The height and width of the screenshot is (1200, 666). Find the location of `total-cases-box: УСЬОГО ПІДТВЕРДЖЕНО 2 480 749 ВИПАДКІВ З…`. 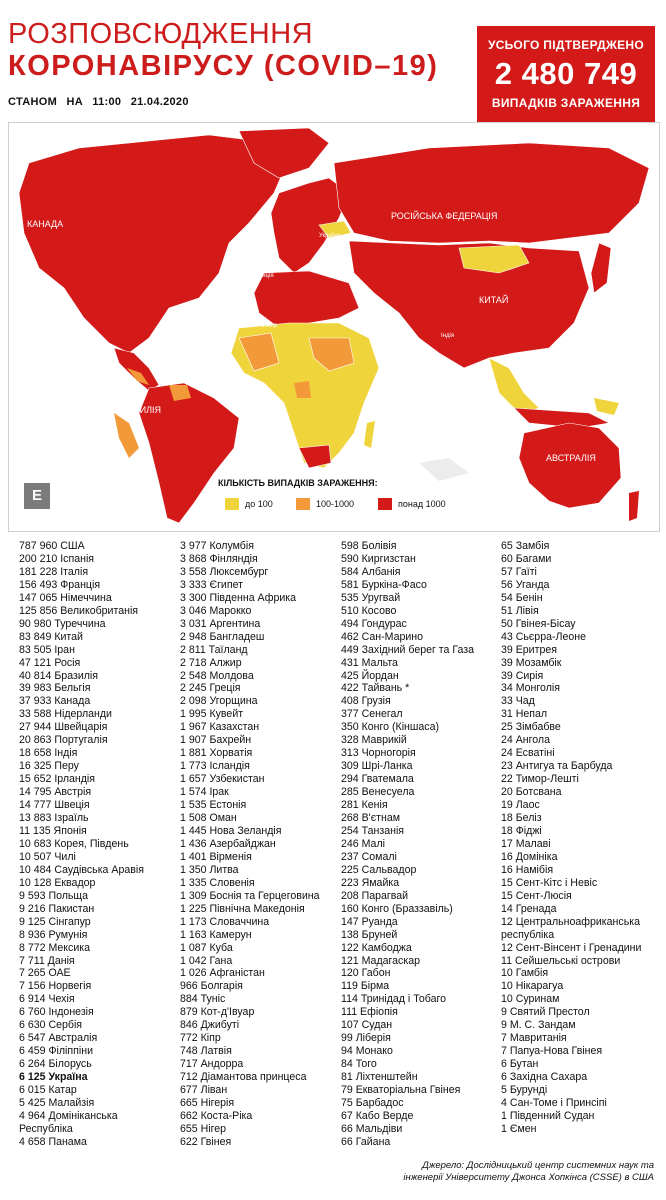

total-cases-box: УСЬОГО ПІДТВЕРДЖЕНО 2 480 749 ВИПАДКІВ З… is located at coordinates (566, 75).